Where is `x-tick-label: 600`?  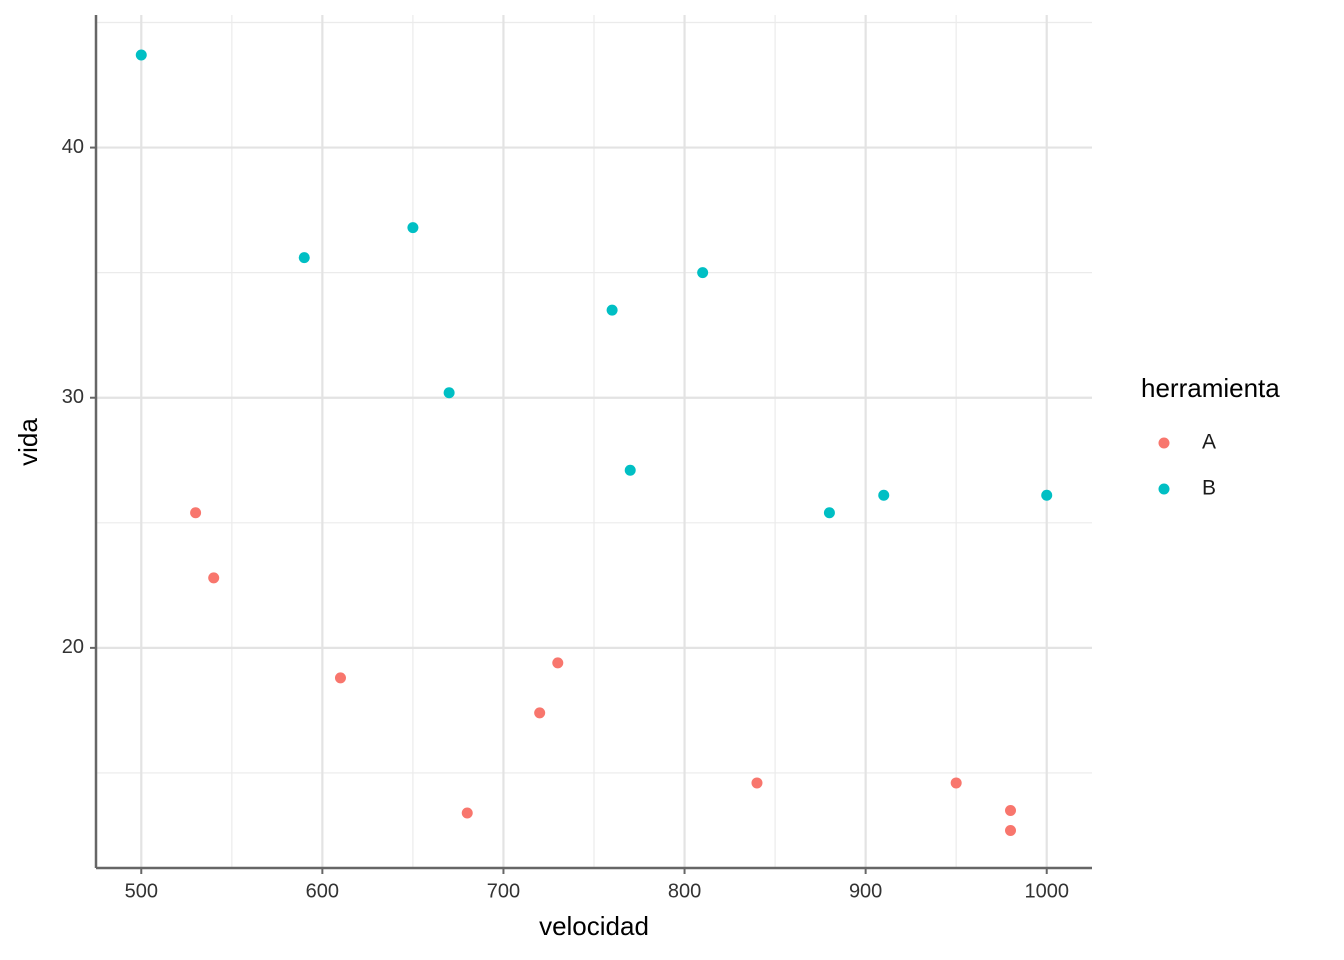
x-tick-label: 600 is located at coordinates (322, 891).